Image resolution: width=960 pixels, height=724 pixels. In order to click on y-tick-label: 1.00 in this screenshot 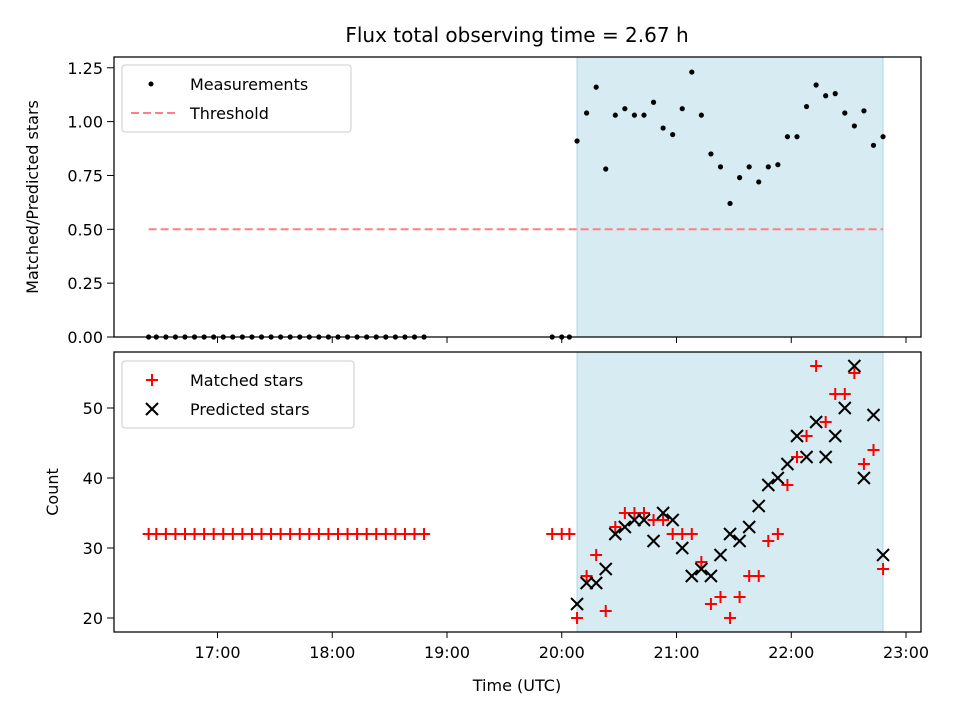, I will do `click(85, 122)`.